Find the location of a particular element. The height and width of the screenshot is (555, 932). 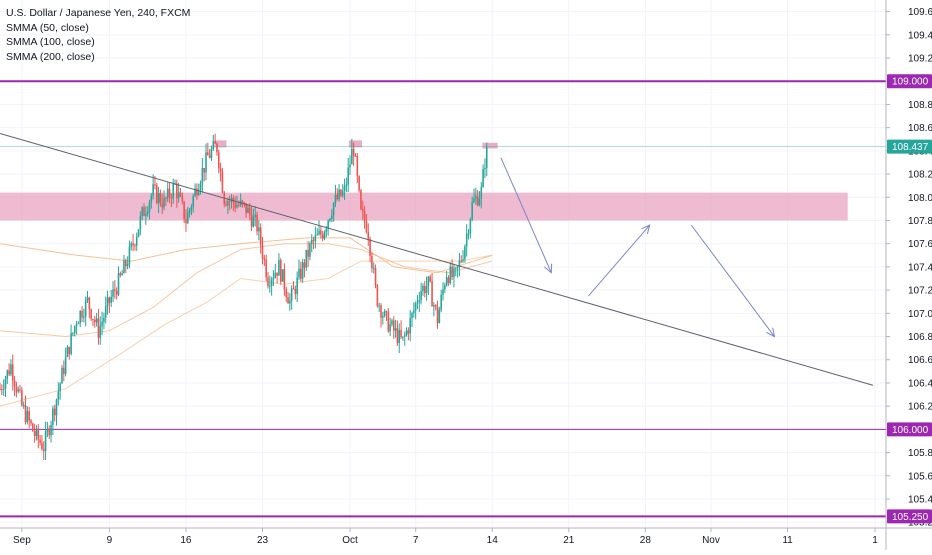

time-tick-label: 11 is located at coordinates (787, 540).